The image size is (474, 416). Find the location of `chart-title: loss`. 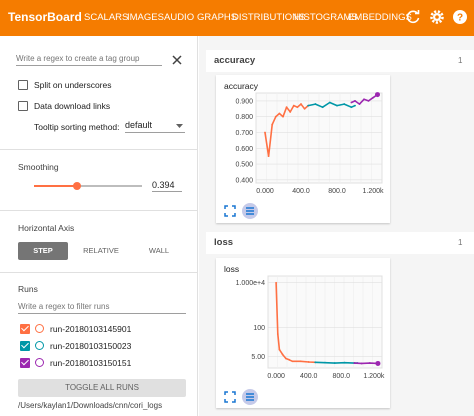

chart-title: loss is located at coordinates (232, 269).